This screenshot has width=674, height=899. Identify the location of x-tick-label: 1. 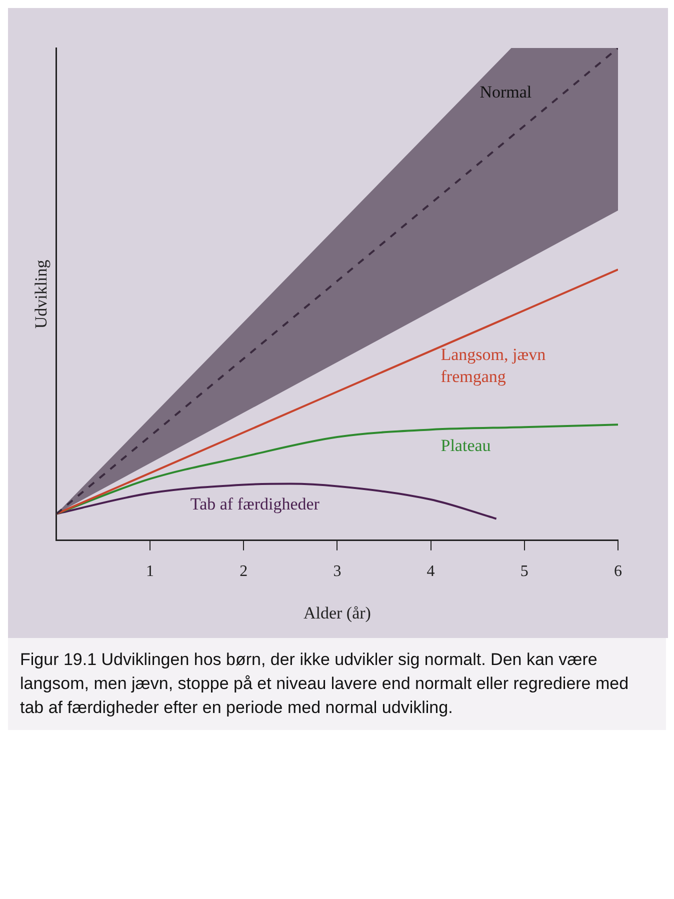
(150, 571).